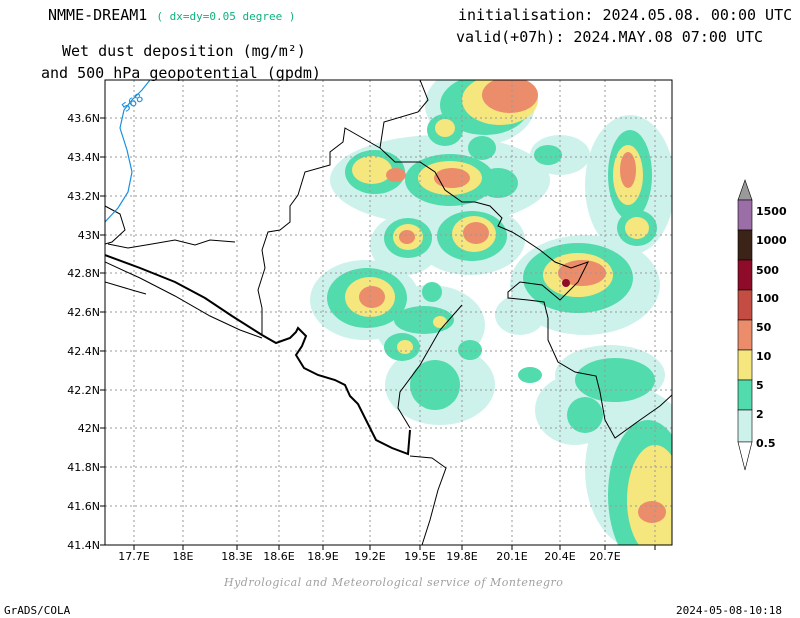 This screenshot has width=800, height=618. I want to click on lat-label: 42.2N, so click(83, 390).